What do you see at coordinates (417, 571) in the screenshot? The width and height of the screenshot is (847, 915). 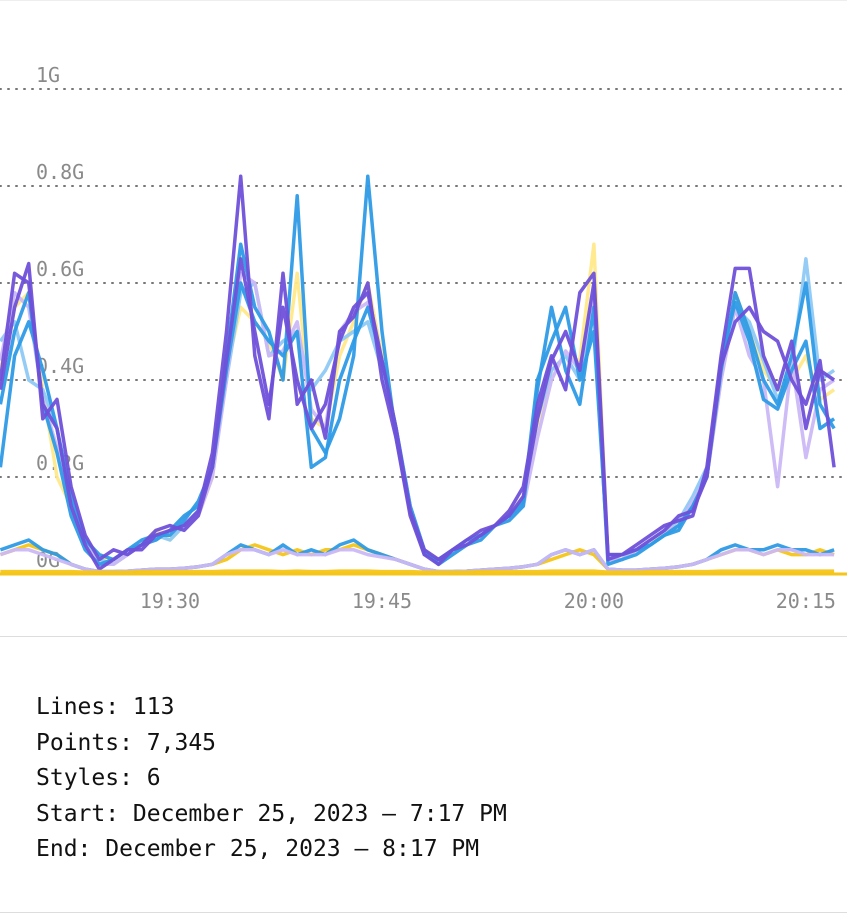 I see `series-line` at bounding box center [417, 571].